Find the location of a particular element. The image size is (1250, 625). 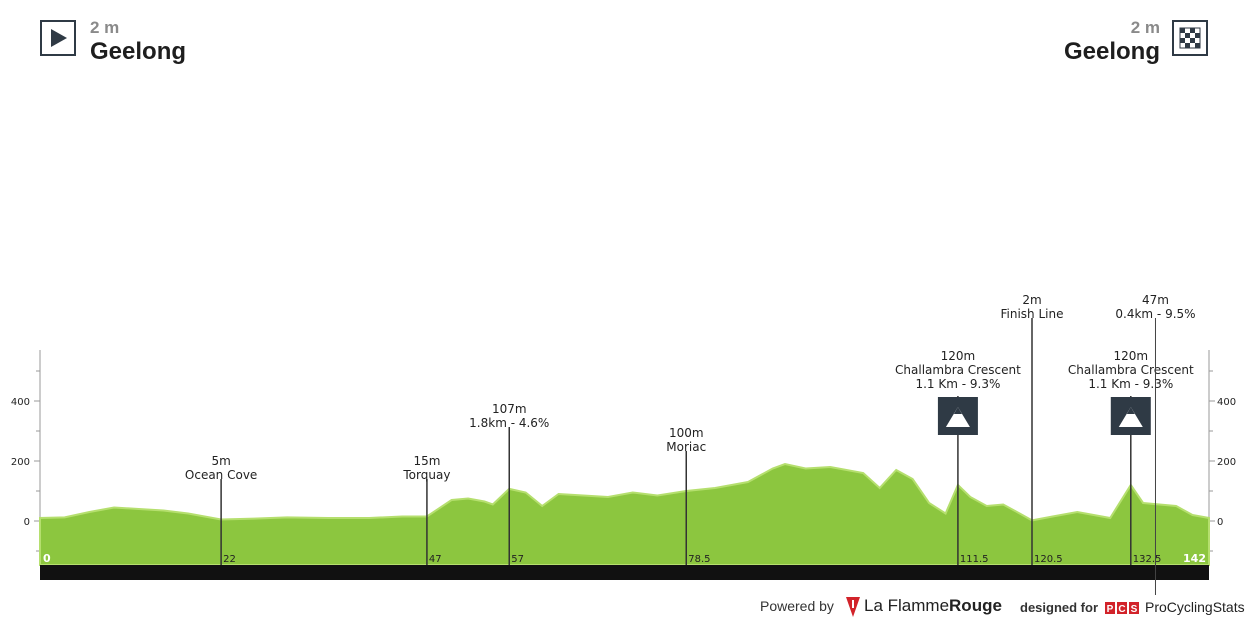

start-km-label: 0 is located at coordinates (47, 558).